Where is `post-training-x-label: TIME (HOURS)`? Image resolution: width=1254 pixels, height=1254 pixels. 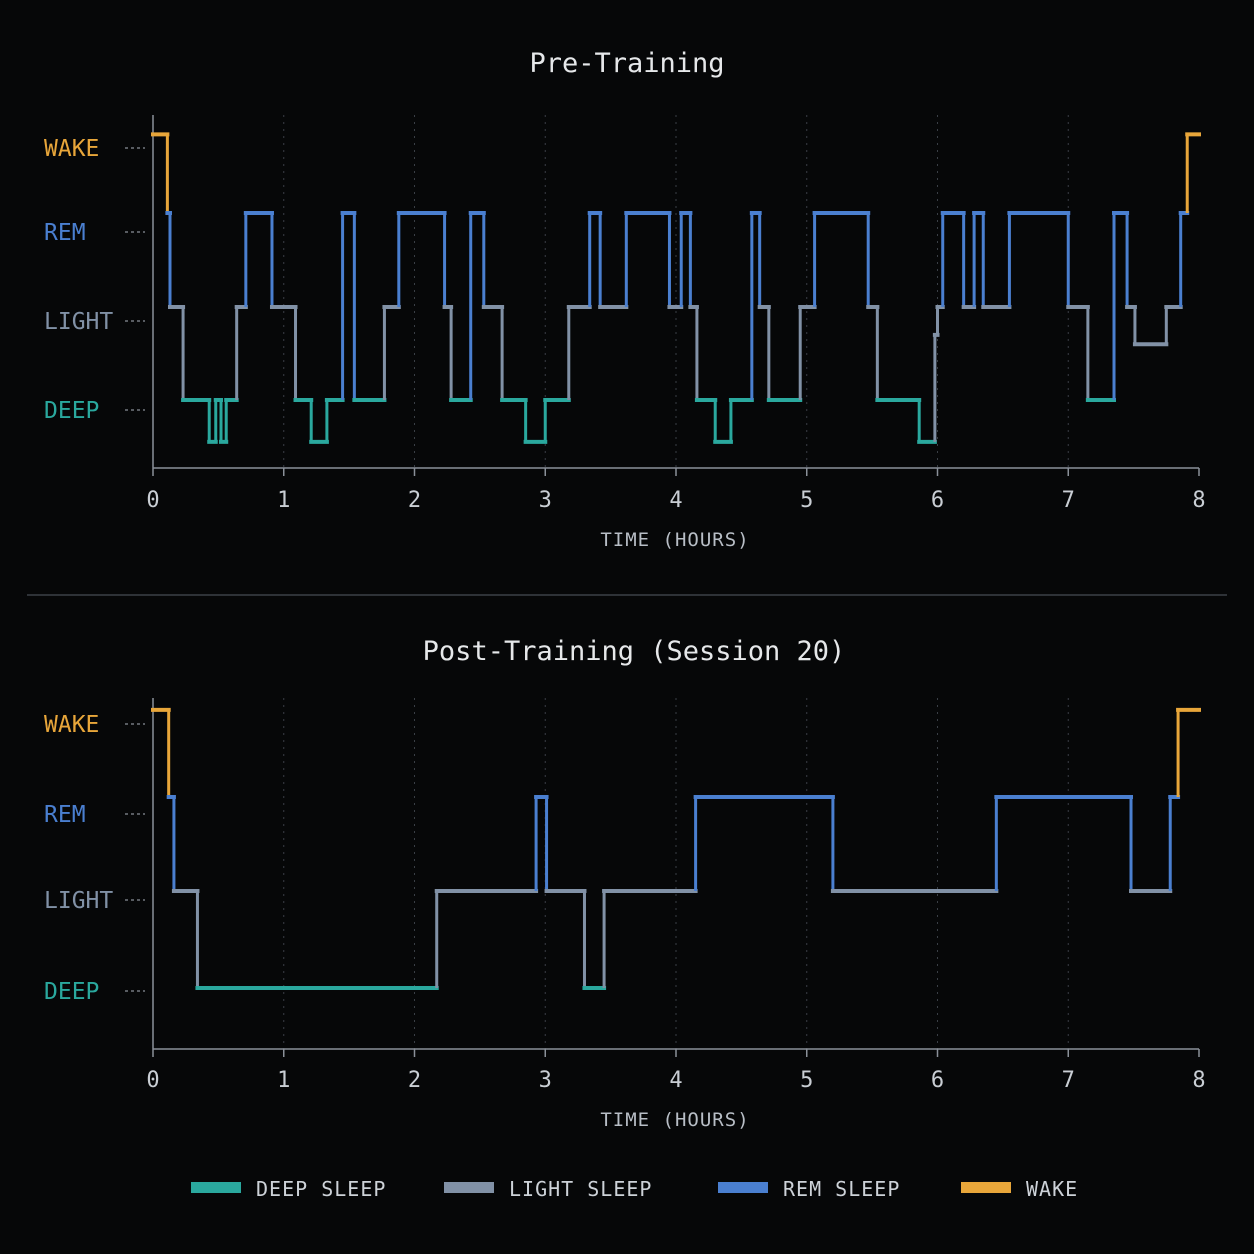 post-training-x-label: TIME (HOURS) is located at coordinates (674, 1120).